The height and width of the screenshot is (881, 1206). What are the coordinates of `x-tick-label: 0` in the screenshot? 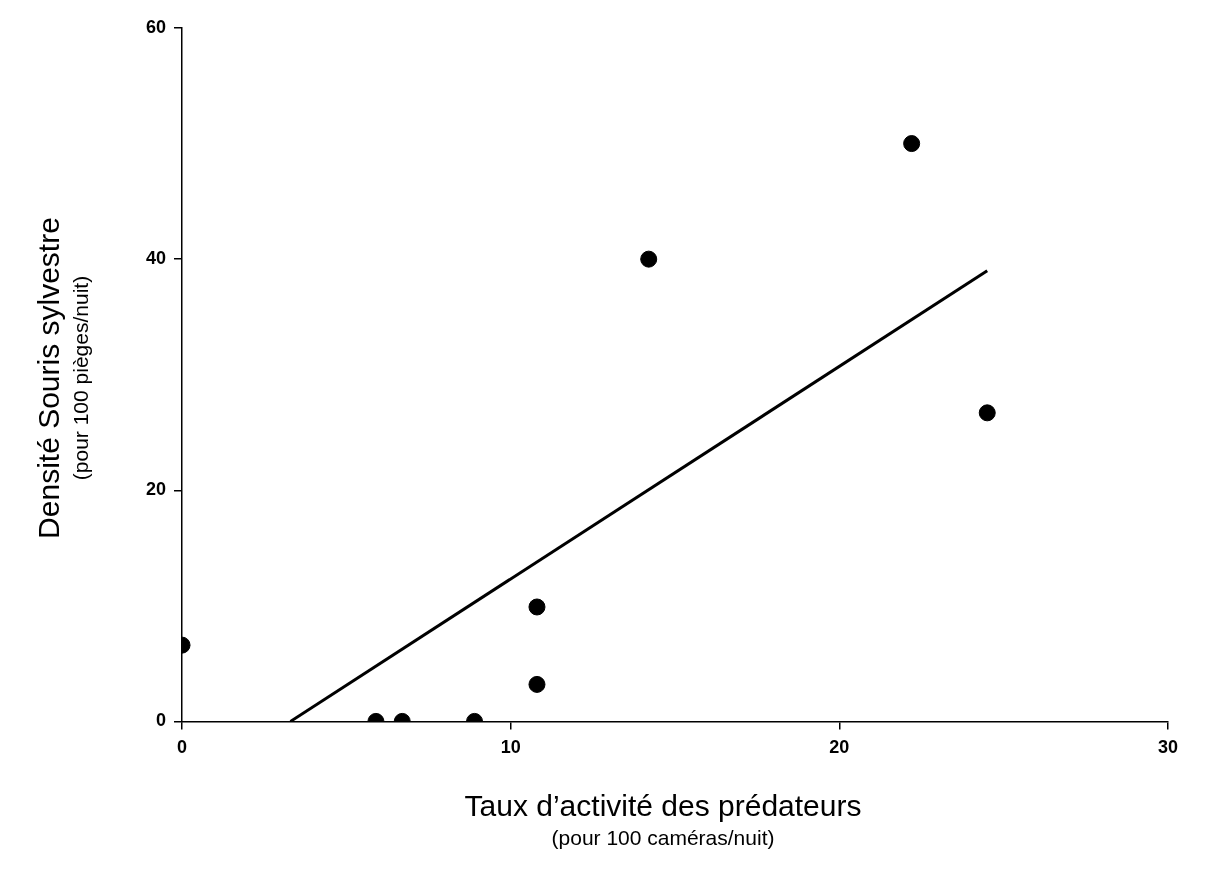 It's located at (182, 747).